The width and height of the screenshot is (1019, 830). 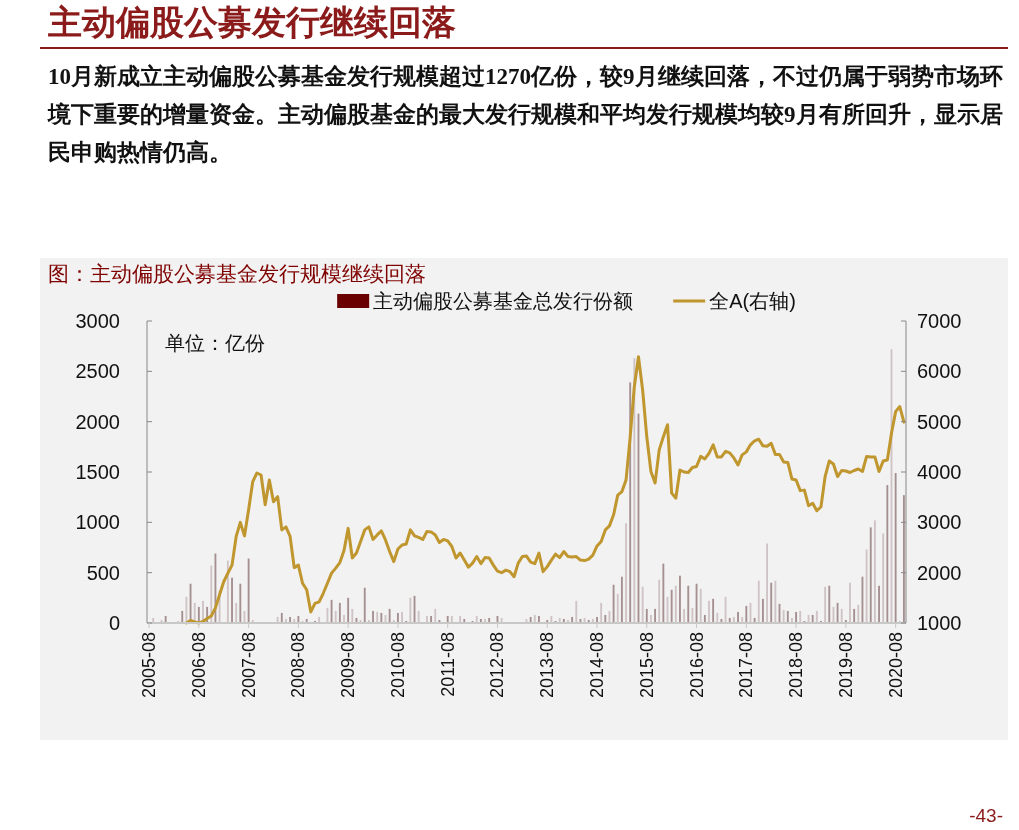 I want to click on x-tick-label: 2012-08, so click(x=497, y=665).